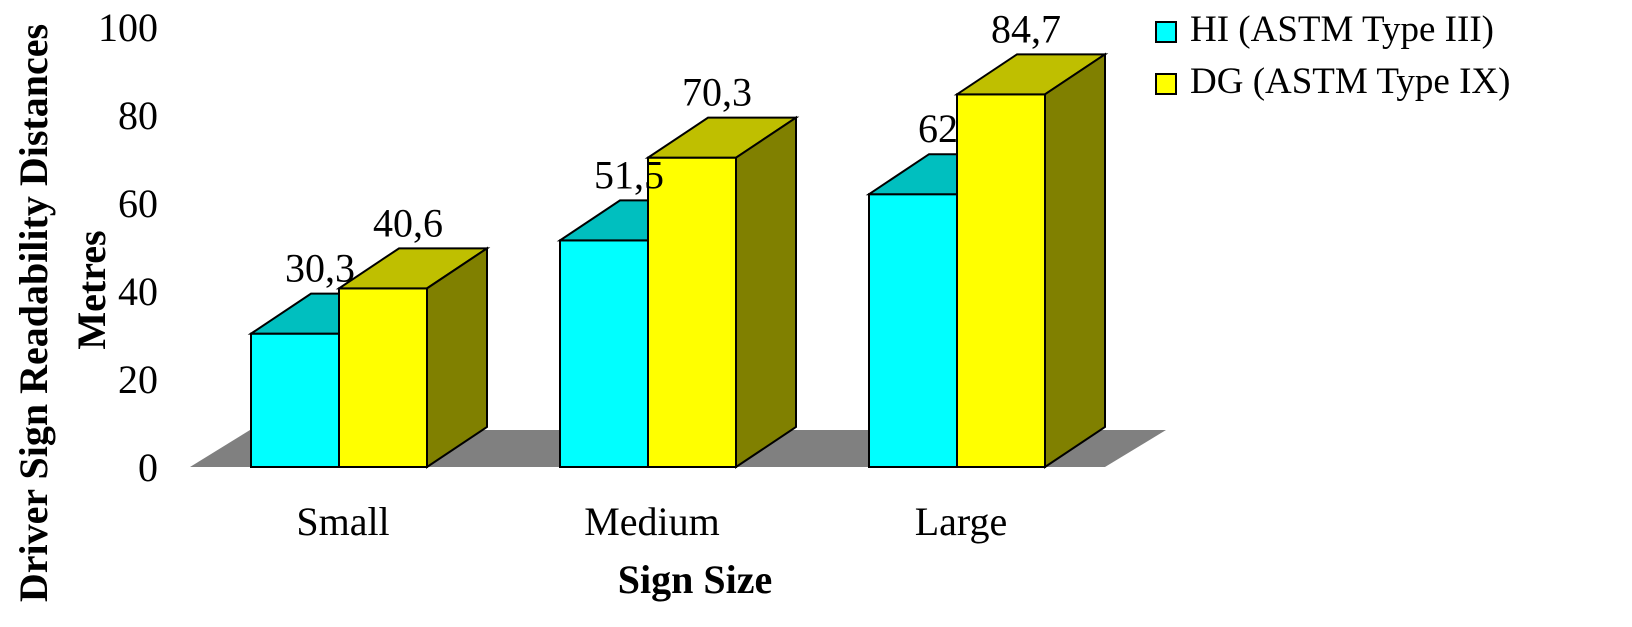 This screenshot has width=1632, height=627. Describe the element at coordinates (1342, 29) in the screenshot. I see `legend-label: HI (ASTM Type III)` at that location.